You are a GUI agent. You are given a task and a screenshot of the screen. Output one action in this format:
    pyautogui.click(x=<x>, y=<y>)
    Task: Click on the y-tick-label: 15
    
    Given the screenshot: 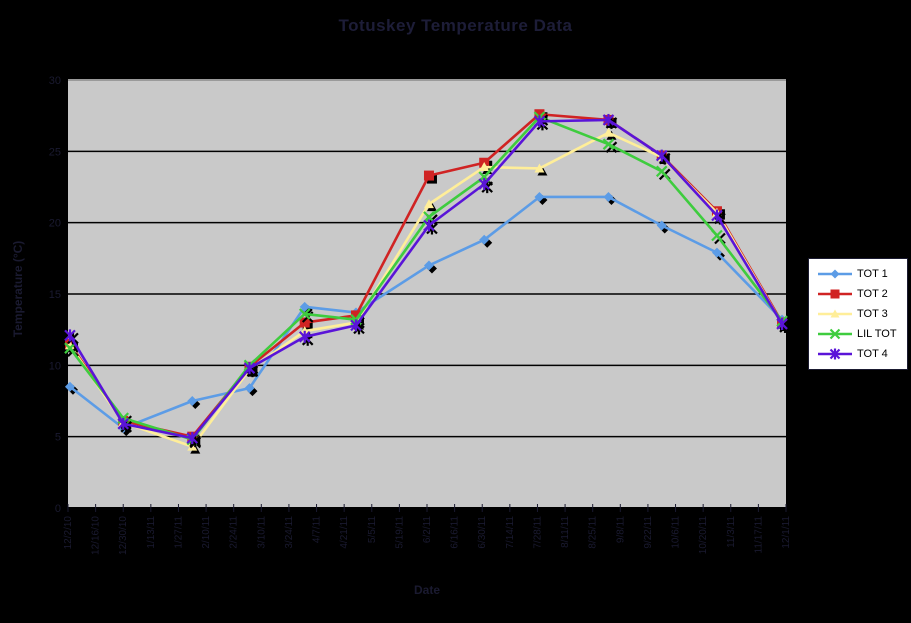 What is the action you would take?
    pyautogui.click(x=55, y=295)
    